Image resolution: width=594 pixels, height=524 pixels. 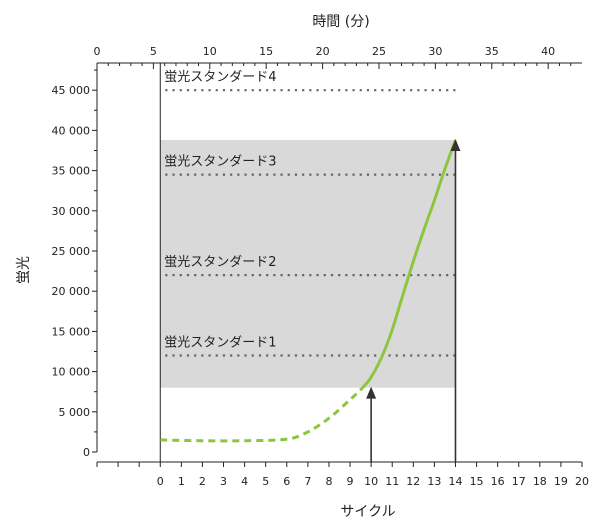 What do you see at coordinates (71, 130) in the screenshot?
I see `y-tick-label: 40 000` at bounding box center [71, 130].